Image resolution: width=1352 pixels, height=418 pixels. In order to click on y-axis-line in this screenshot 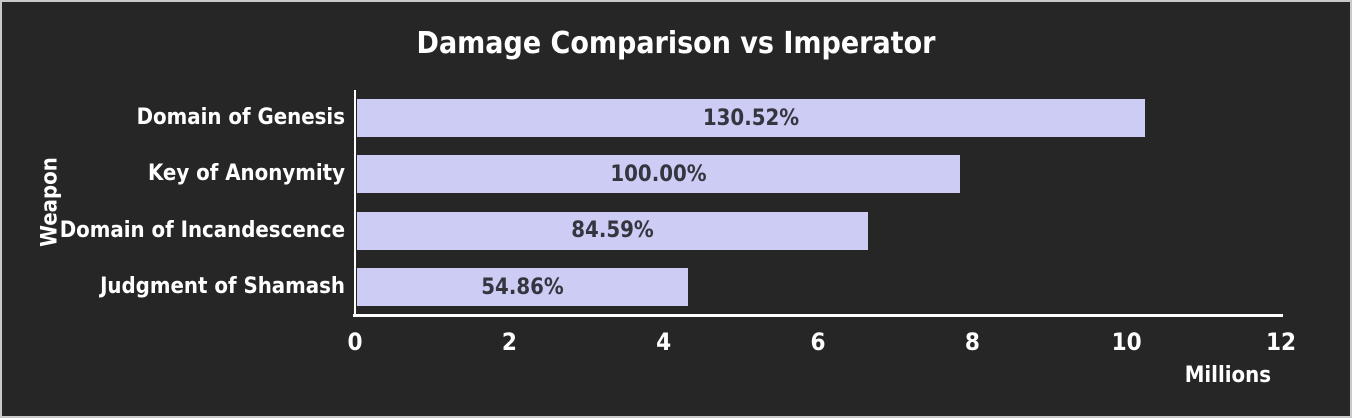, I will do `click(355, 203)`.